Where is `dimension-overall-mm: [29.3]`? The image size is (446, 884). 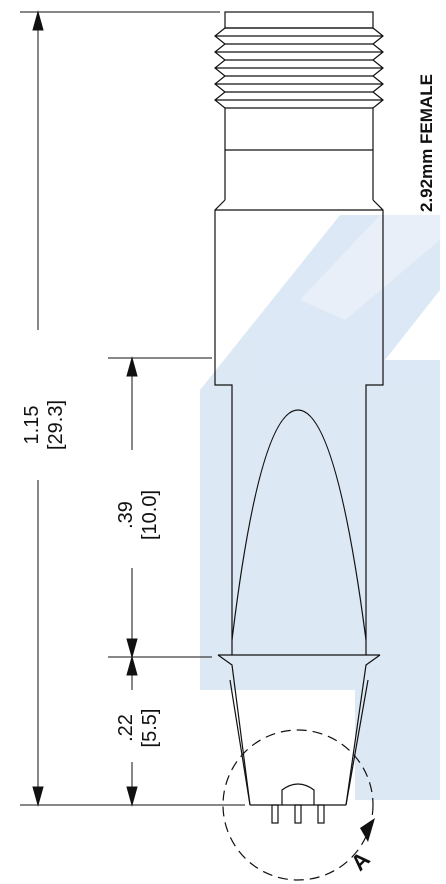 dimension-overall-mm: [29.3] is located at coordinates (56, 425).